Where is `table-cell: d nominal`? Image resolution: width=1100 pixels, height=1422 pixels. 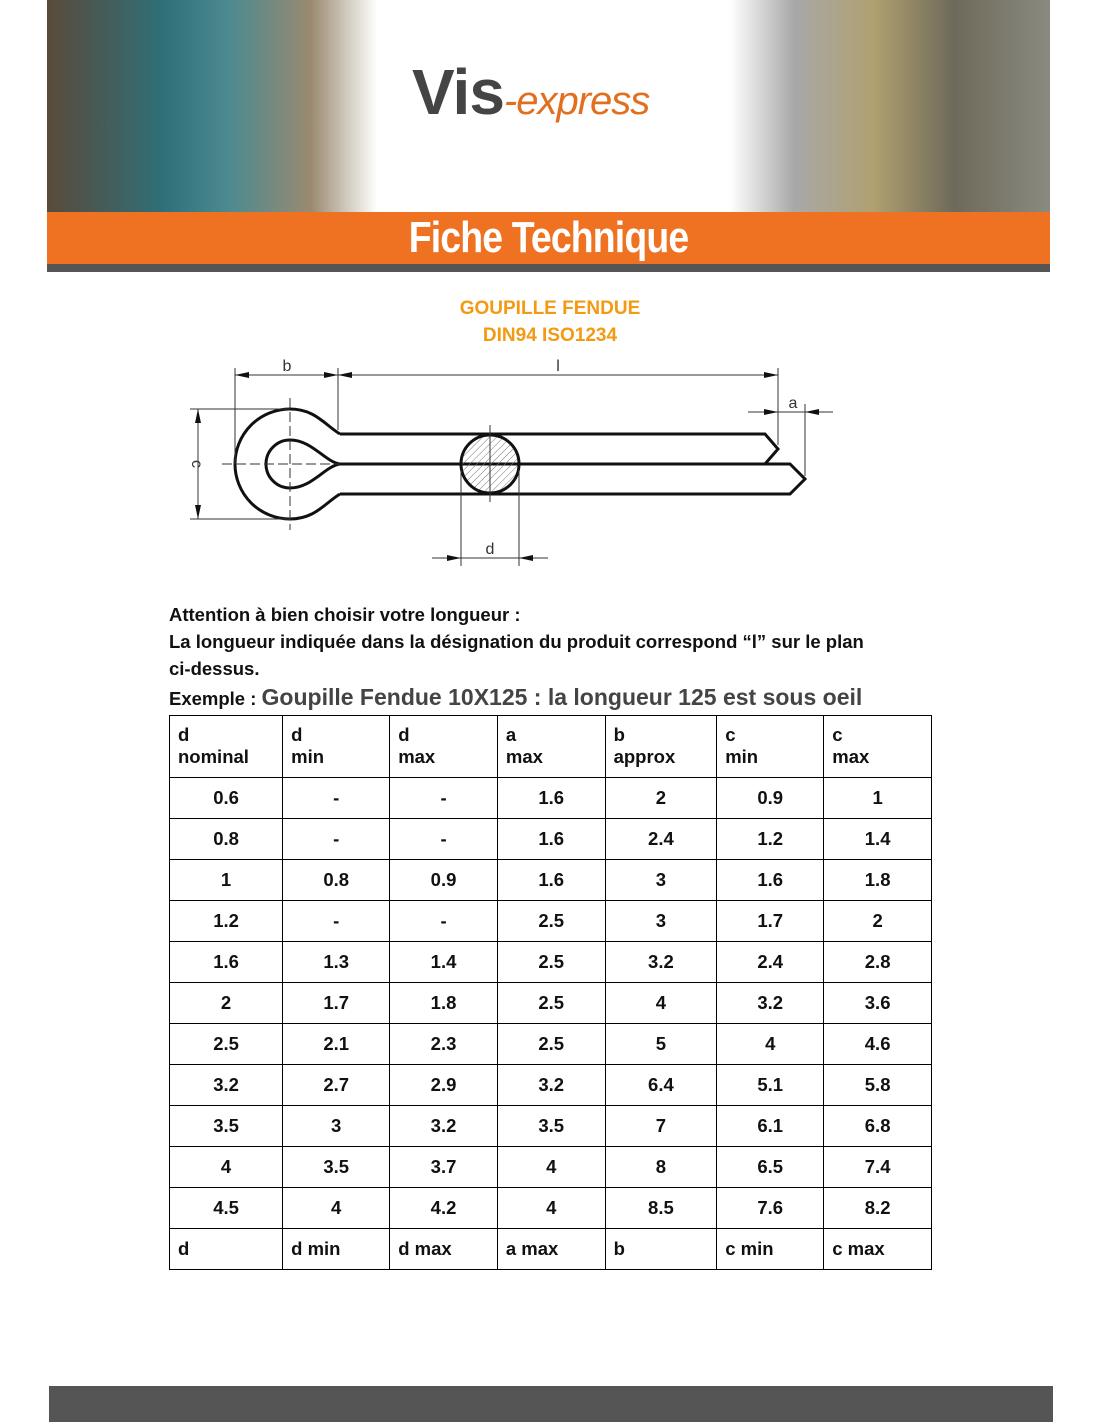 table-cell: d nominal is located at coordinates (226, 746).